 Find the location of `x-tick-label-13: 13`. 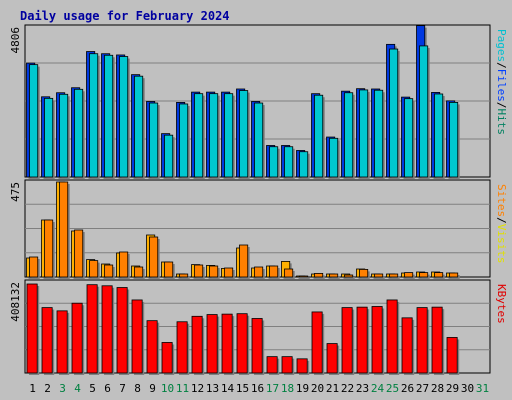

x-tick-label-13: 13 is located at coordinates (212, 388).